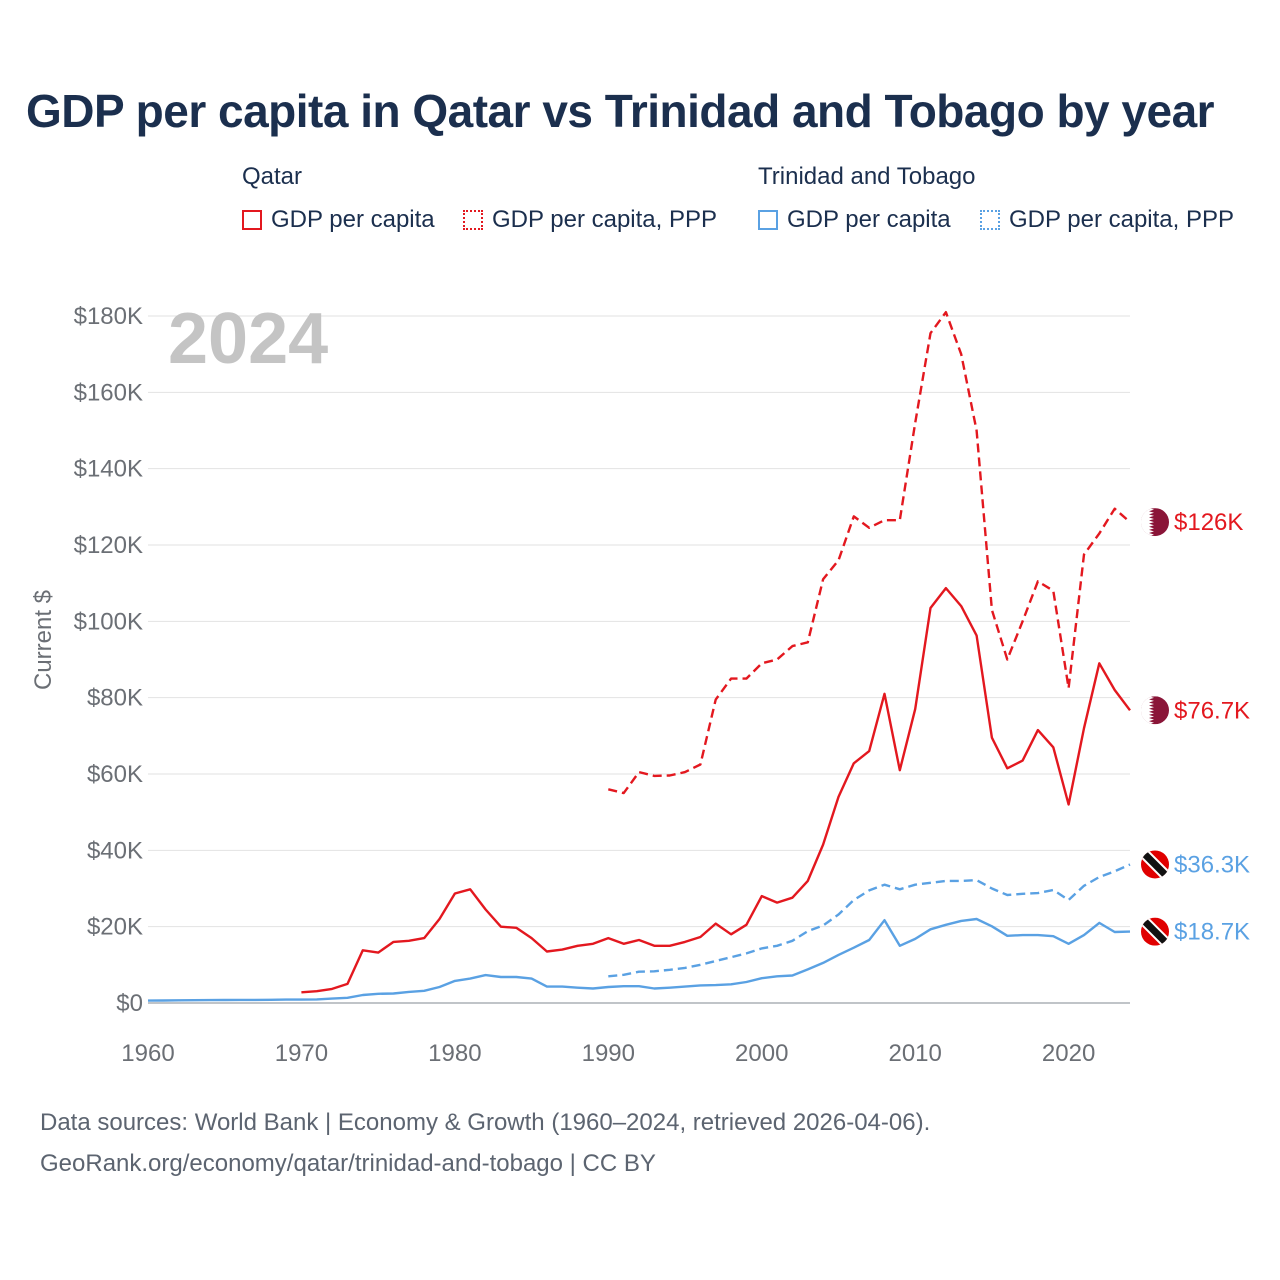 This screenshot has width=1280, height=1280. What do you see at coordinates (1212, 710) in the screenshot?
I see `end-value-label: $76.7K` at bounding box center [1212, 710].